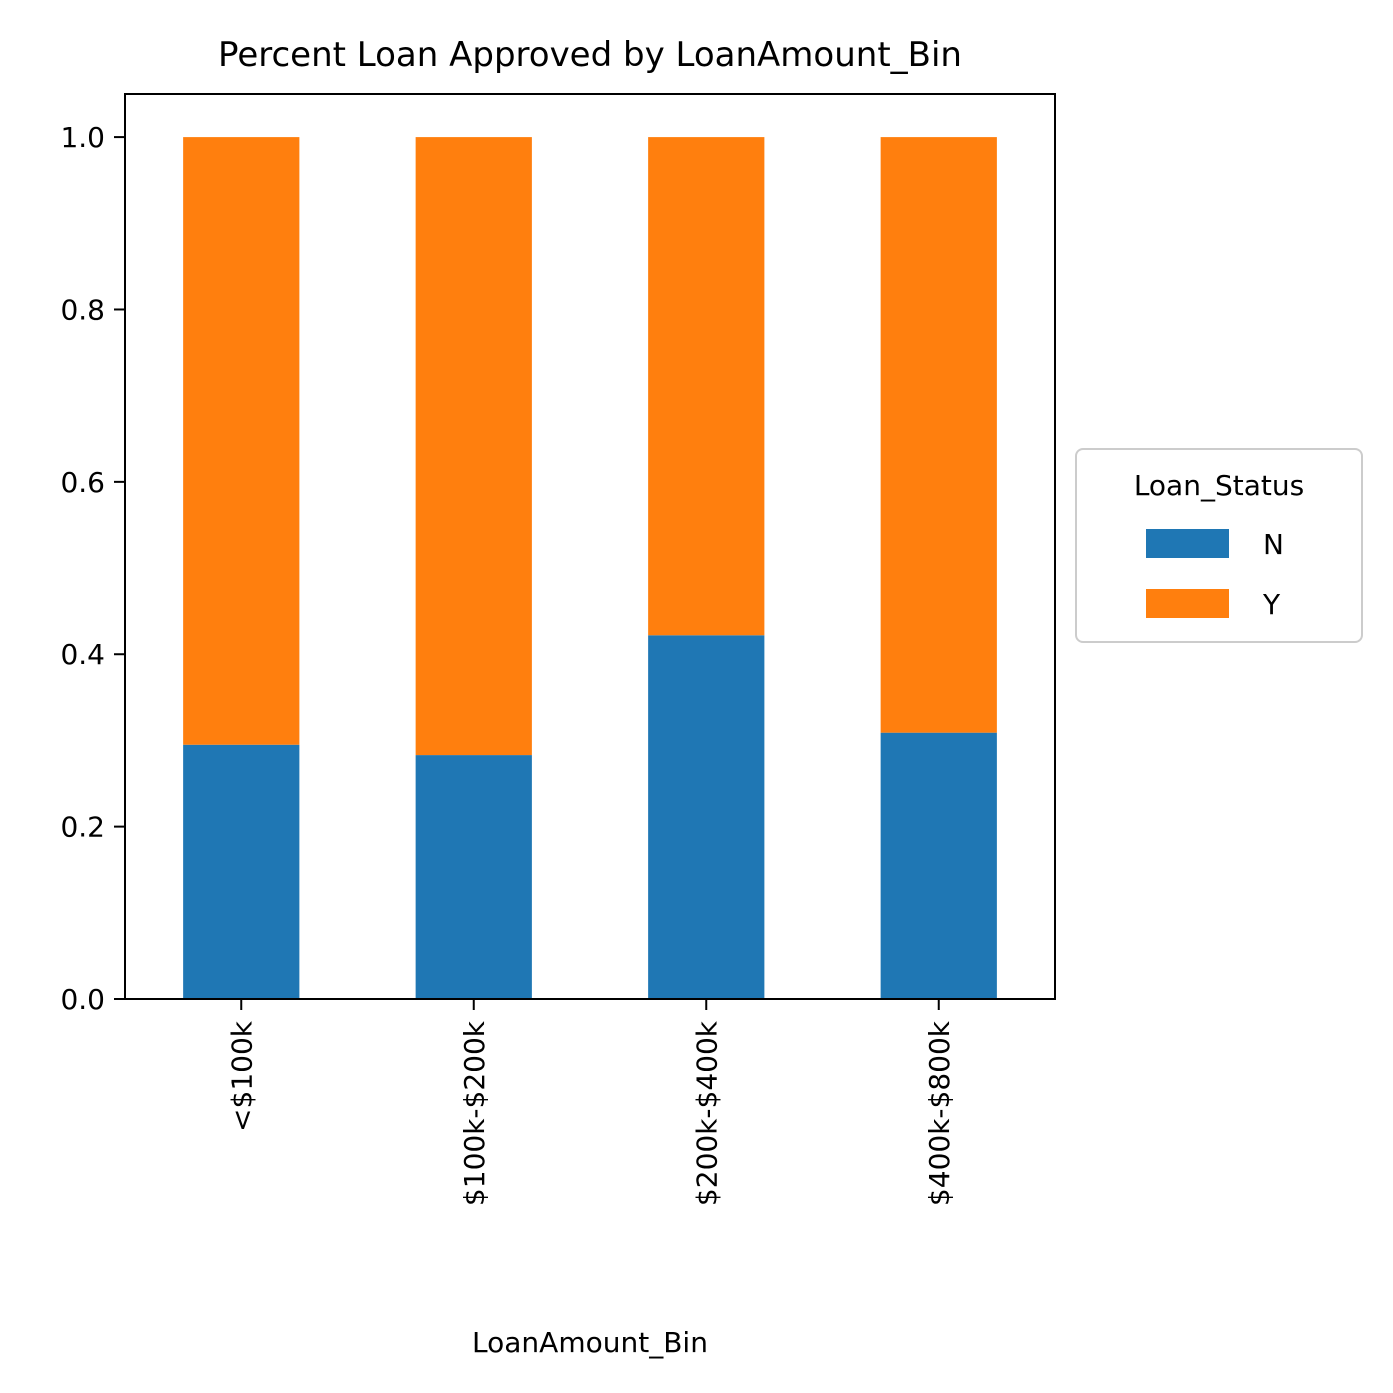  What do you see at coordinates (1219, 485) in the screenshot?
I see `legend-title: Loan_Status` at bounding box center [1219, 485].